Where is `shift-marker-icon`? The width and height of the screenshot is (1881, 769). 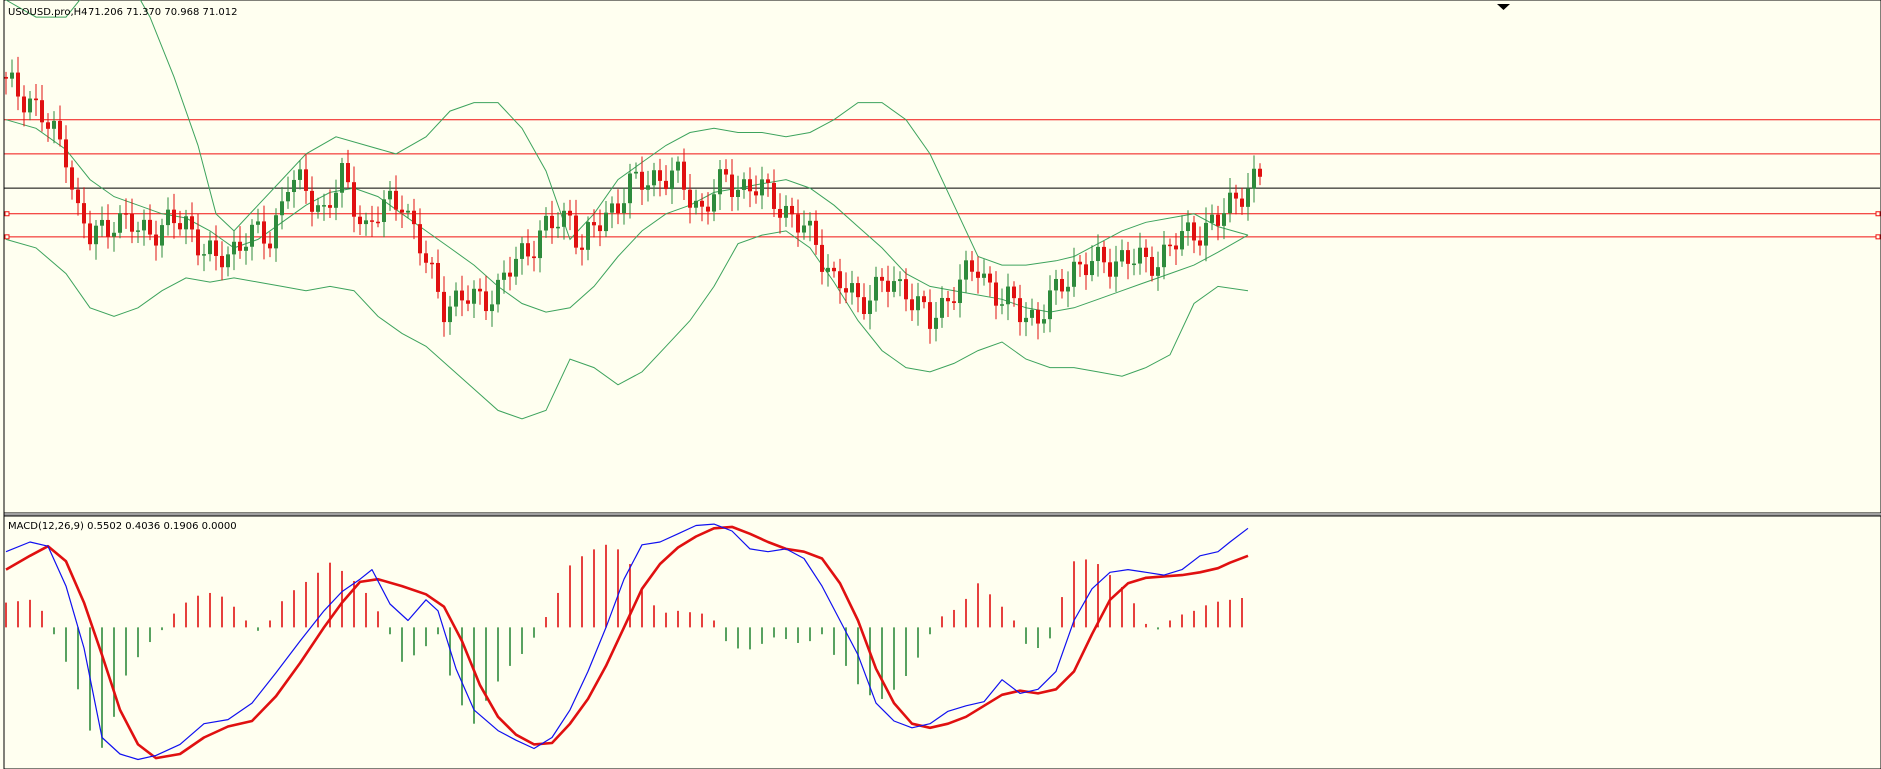 shift-marker-icon is located at coordinates (1503, 7).